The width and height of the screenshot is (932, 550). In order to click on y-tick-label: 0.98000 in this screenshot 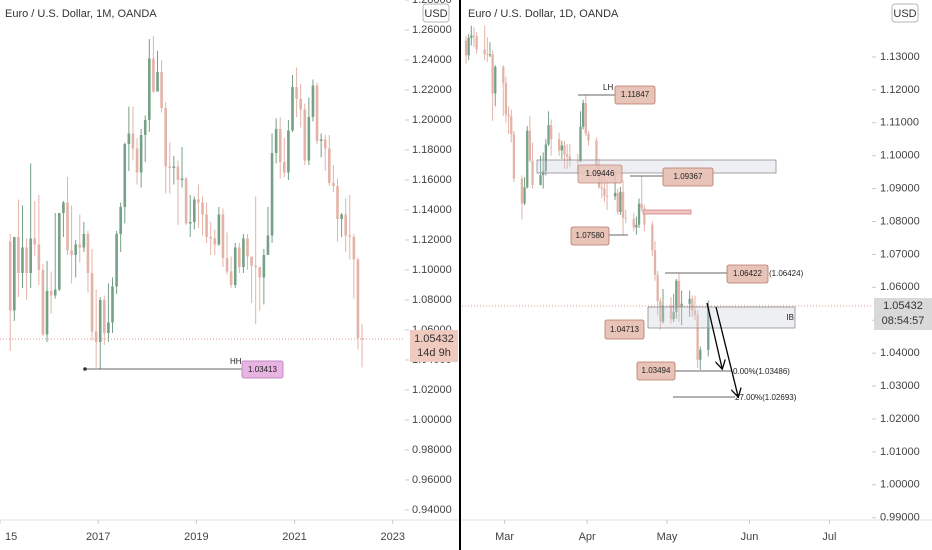, I will do `click(432, 450)`.